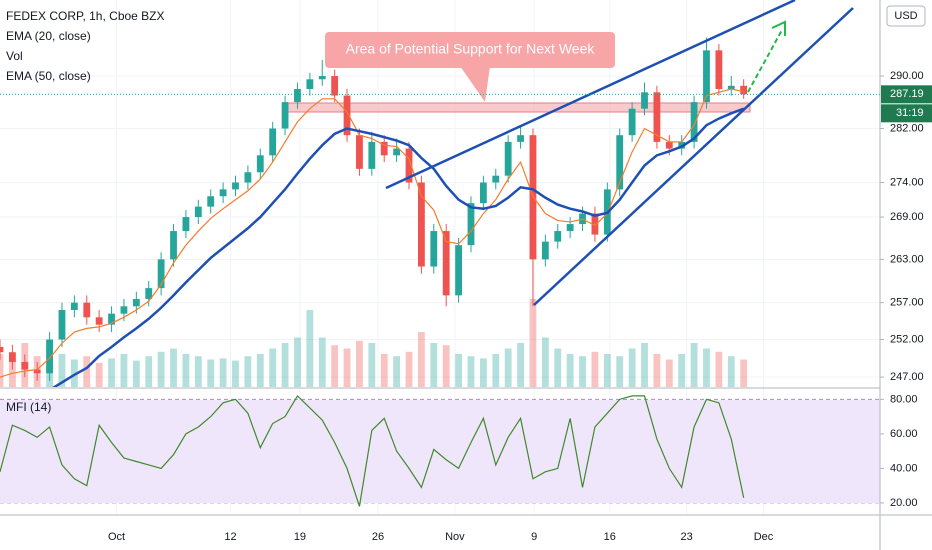  What do you see at coordinates (907, 339) in the screenshot?
I see `y-tick-label: 252.00` at bounding box center [907, 339].